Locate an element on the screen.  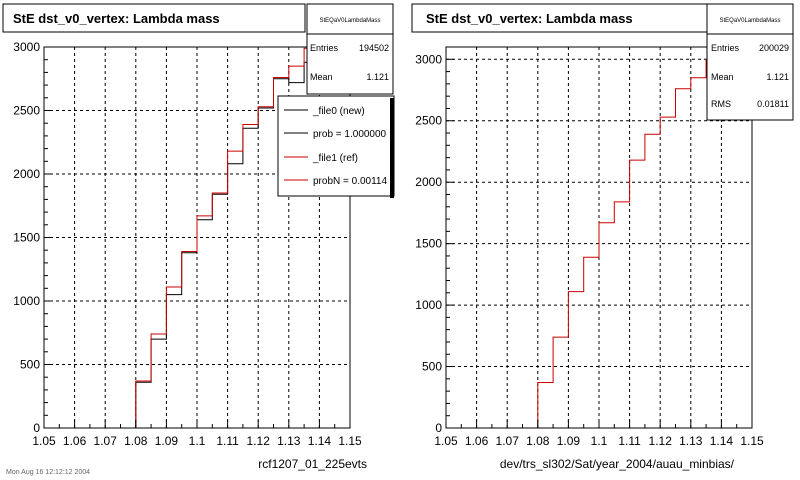
right-stats-mean-label: Mean is located at coordinates (722, 77).